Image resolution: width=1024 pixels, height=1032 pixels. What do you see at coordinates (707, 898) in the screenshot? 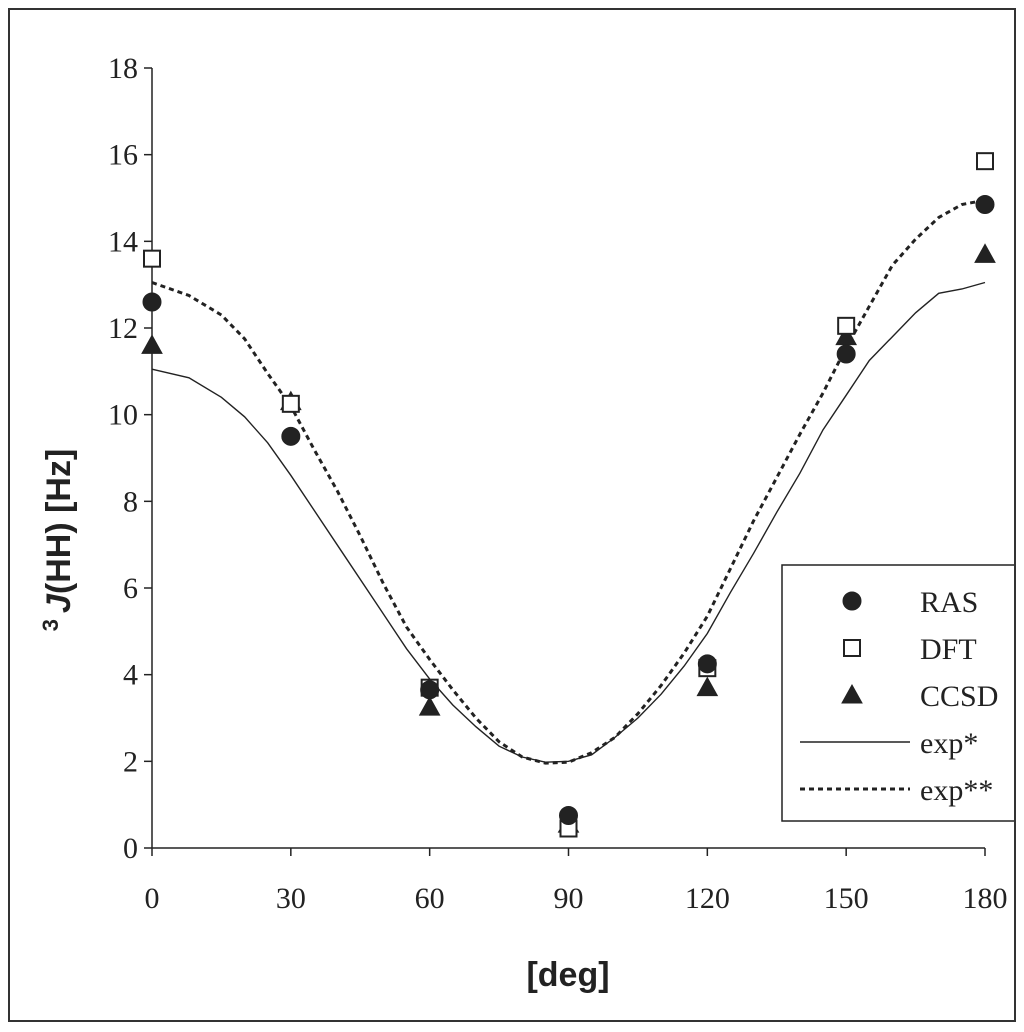
I see `x-tick-label: 120` at bounding box center [707, 898].